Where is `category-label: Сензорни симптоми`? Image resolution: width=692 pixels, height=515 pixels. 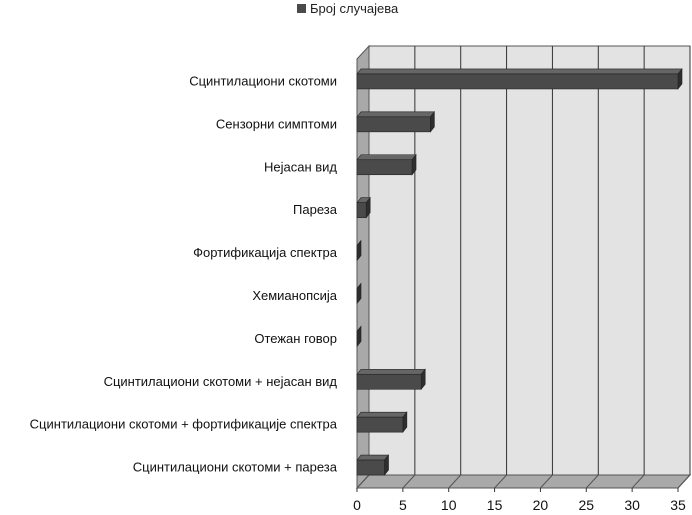 category-label: Сензорни симптоми is located at coordinates (276, 123).